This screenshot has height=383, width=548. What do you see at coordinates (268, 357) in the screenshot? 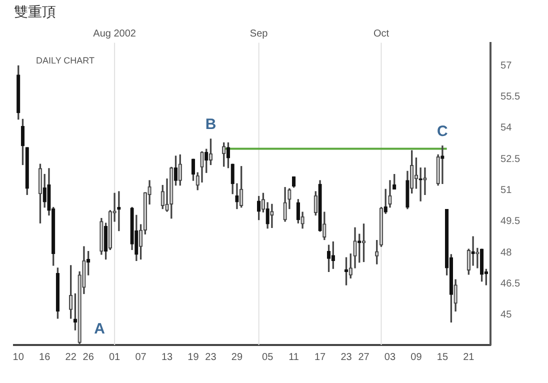
I see `x-tick-label: 05` at bounding box center [268, 357].